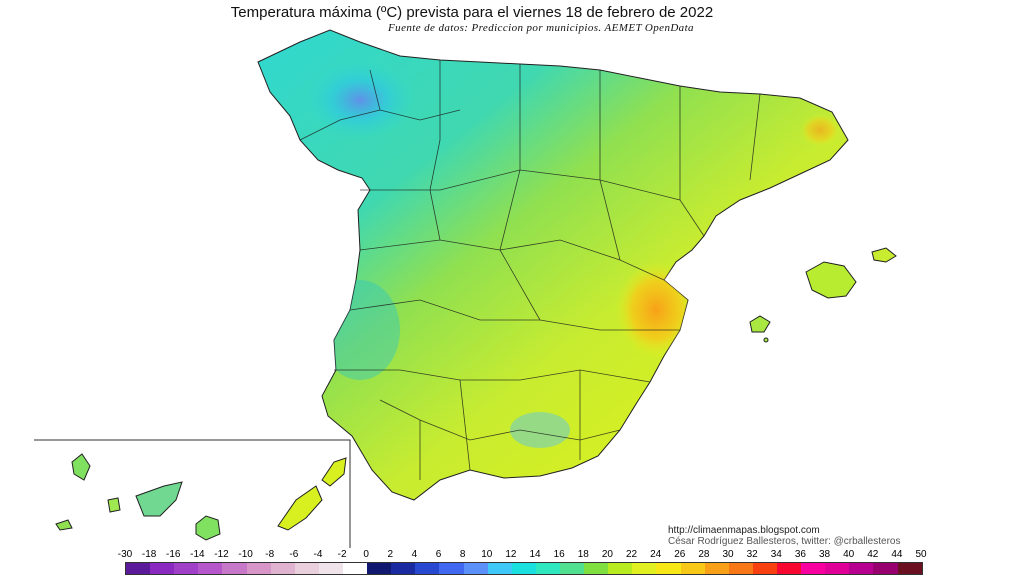  I want to click on legend-label: 22, so click(631, 554).